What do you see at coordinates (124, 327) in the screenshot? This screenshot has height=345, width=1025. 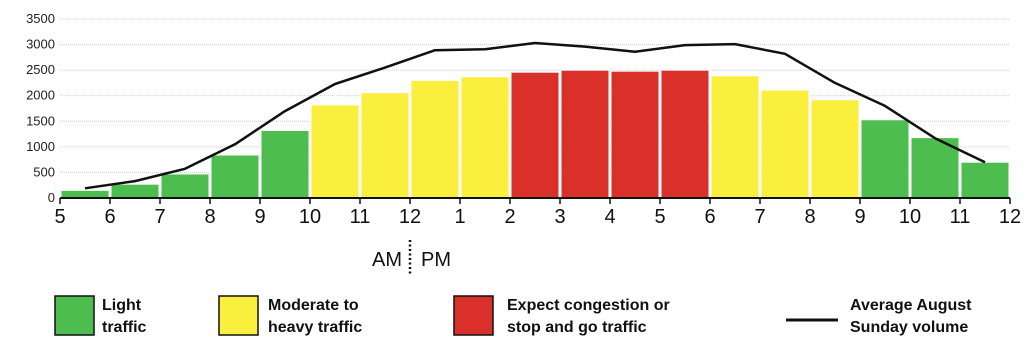 I see `legend-label-light-2: traffic` at bounding box center [124, 327].